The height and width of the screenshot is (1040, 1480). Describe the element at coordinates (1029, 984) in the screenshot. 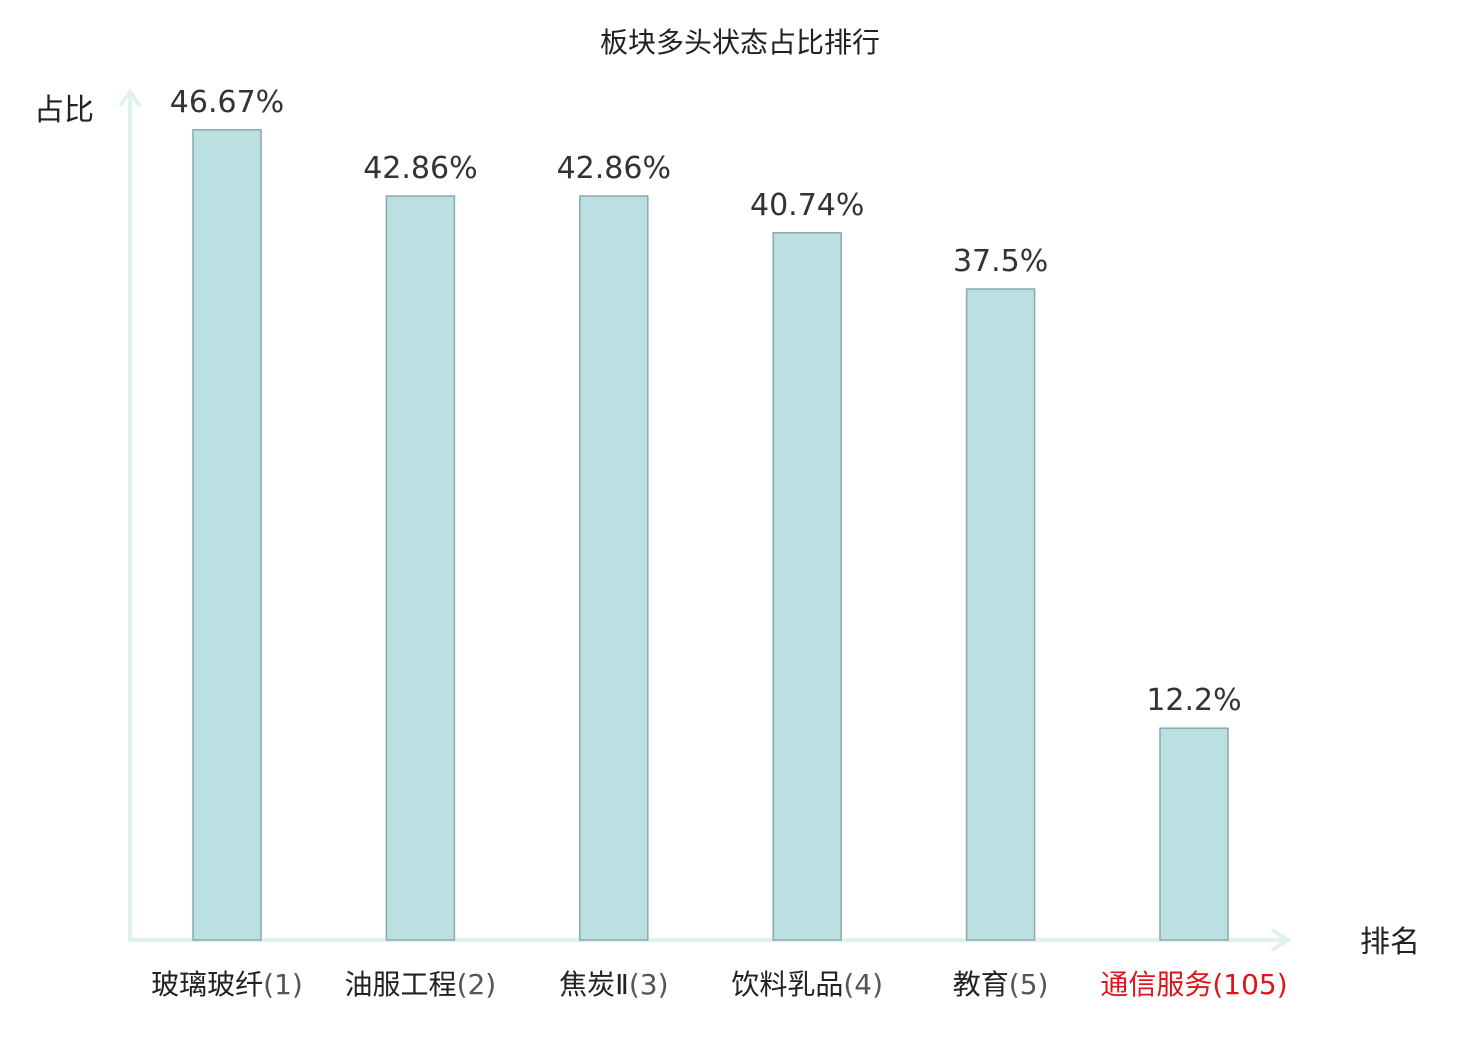

I see `category-rank: (5)` at that location.